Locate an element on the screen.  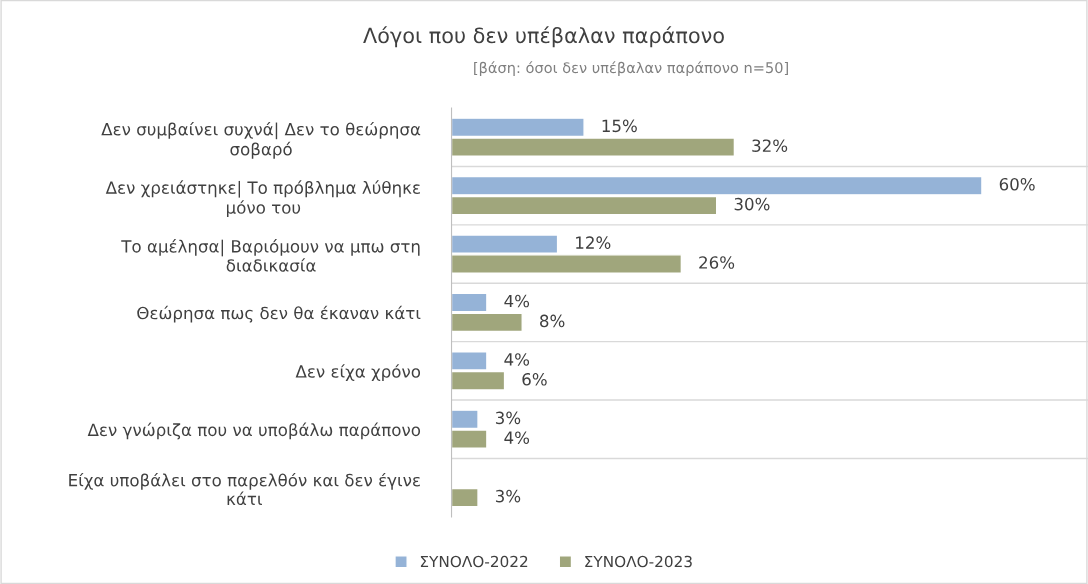
chart-title: Λόγοι που δεν υπέβαλαν παράπονο is located at coordinates (543, 37).